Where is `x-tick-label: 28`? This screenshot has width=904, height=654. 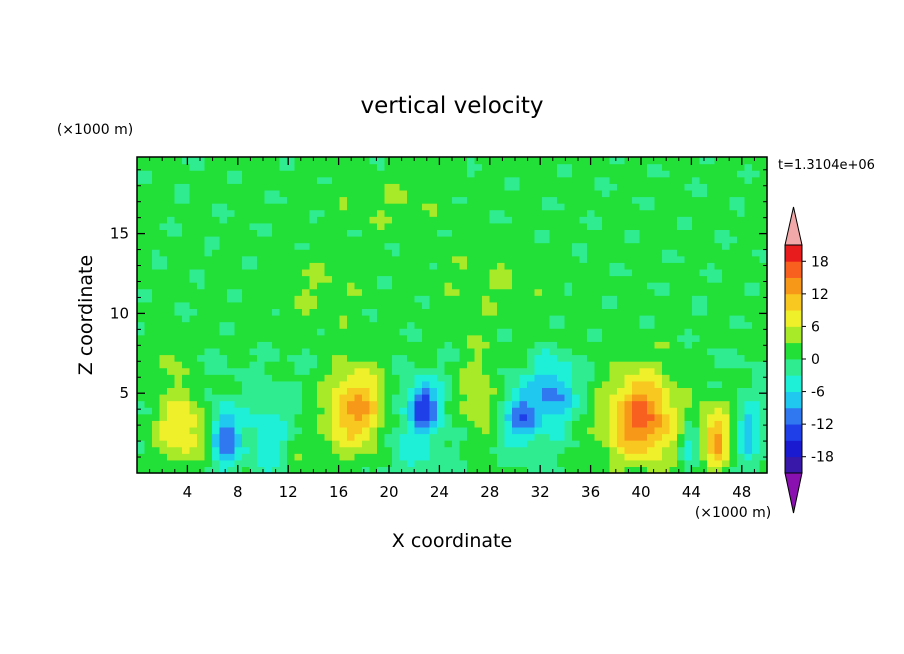
x-tick-label: 28 is located at coordinates (489, 492).